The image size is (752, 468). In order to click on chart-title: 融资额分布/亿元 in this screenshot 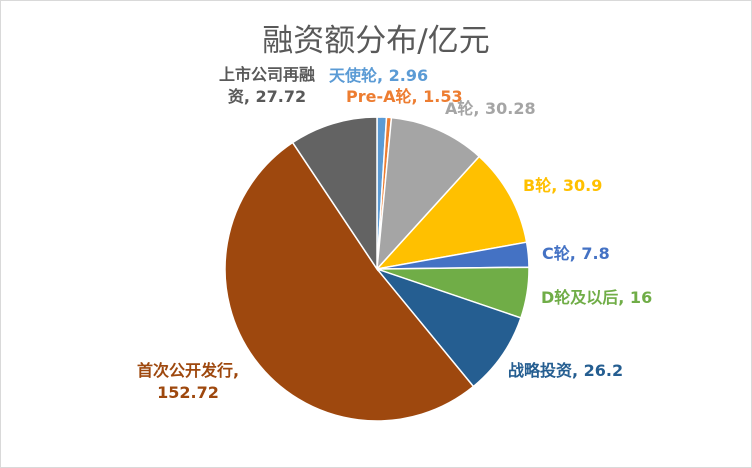, I will do `click(376, 41)`.